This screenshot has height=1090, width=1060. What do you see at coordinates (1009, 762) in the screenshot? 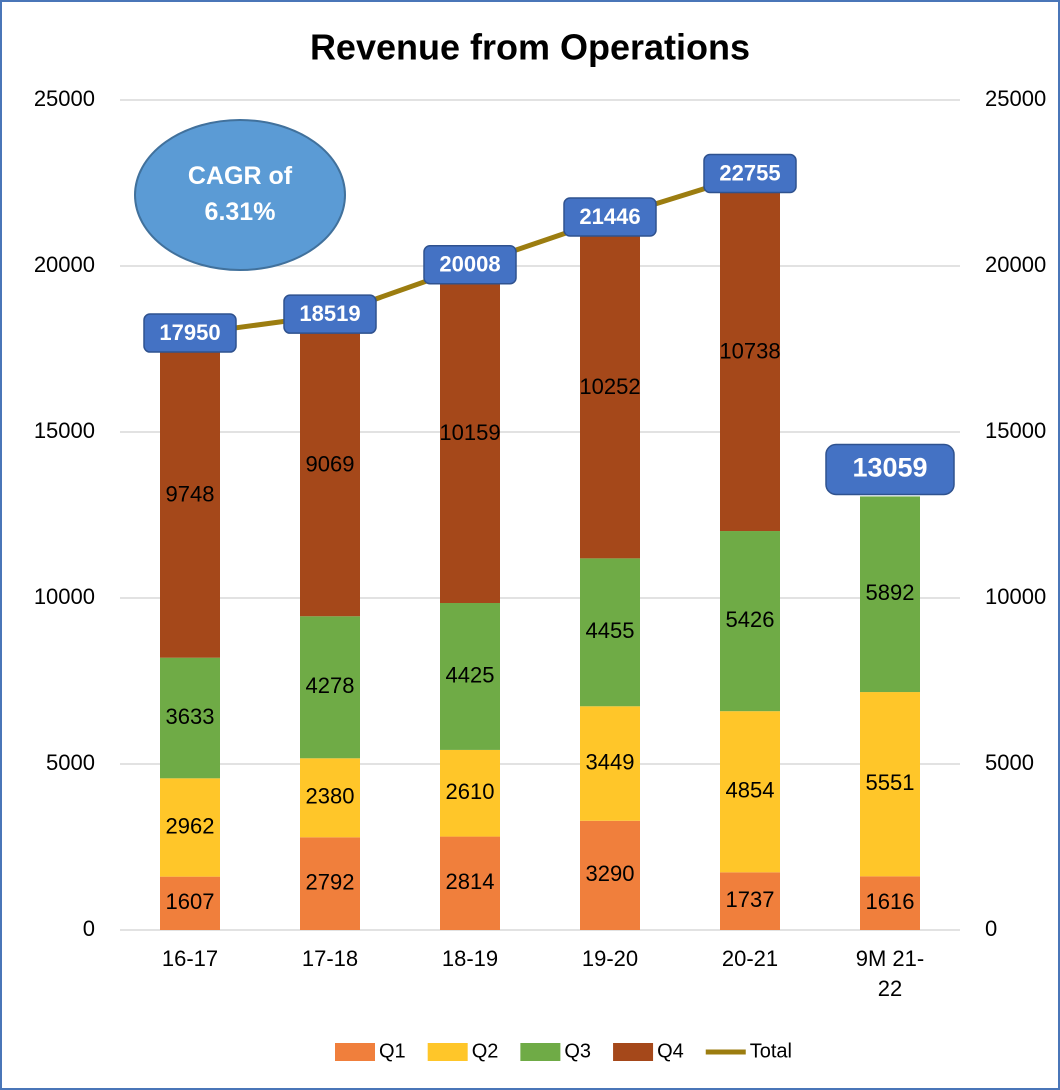
I see `y2-tick-label: 5000` at bounding box center [1009, 762].